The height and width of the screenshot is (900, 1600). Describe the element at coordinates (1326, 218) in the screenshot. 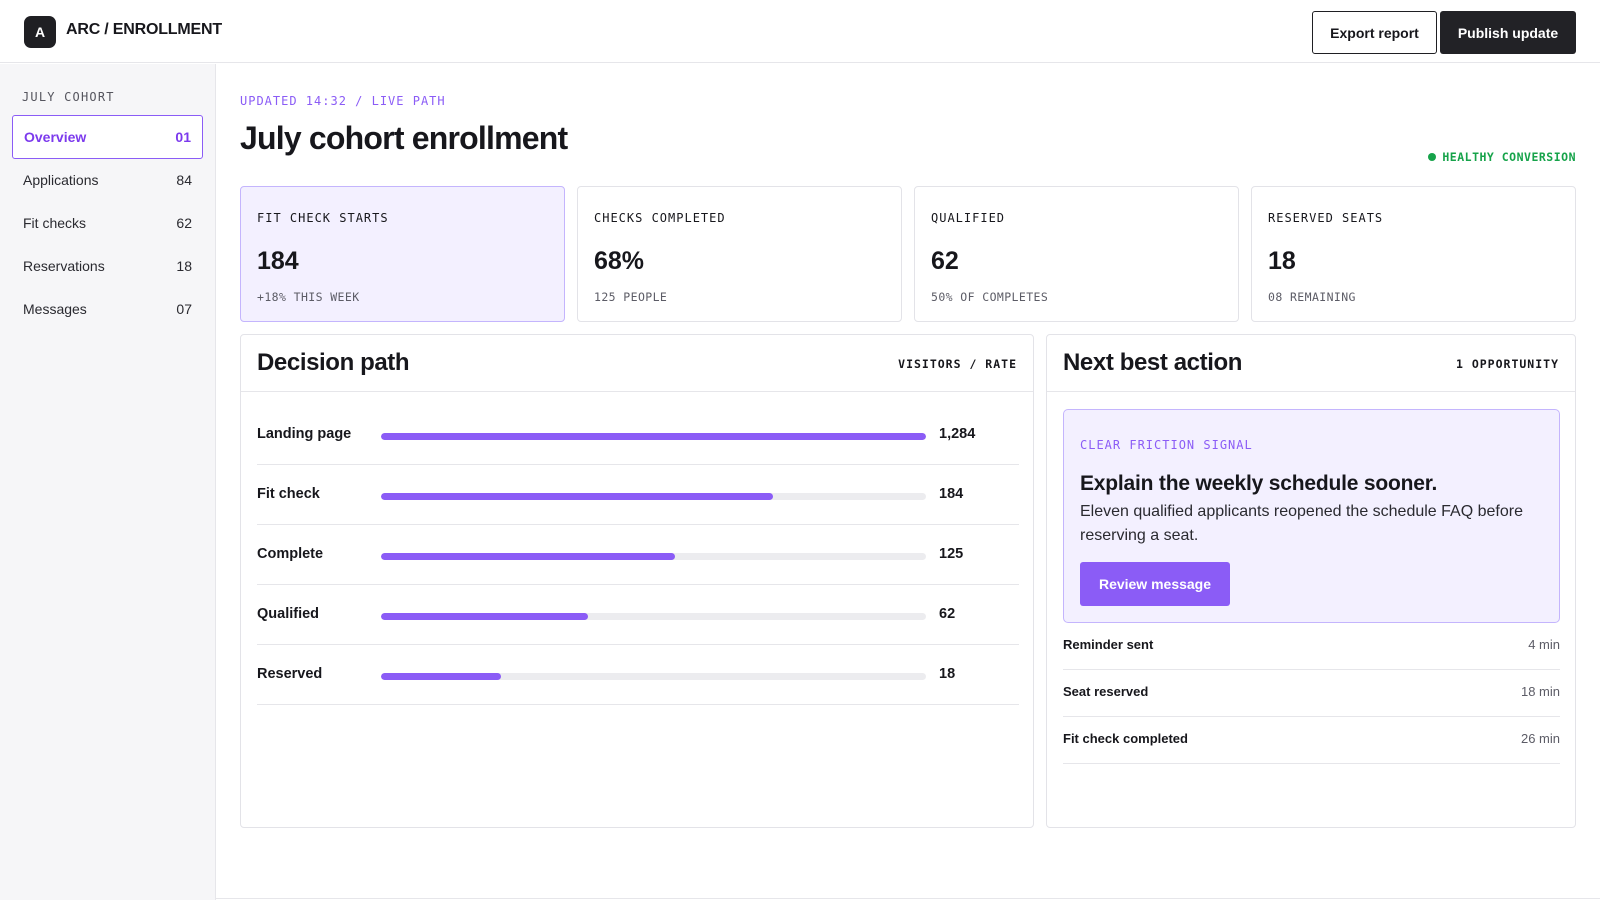

I see `kpi-label: RESERVED SEATS` at that location.